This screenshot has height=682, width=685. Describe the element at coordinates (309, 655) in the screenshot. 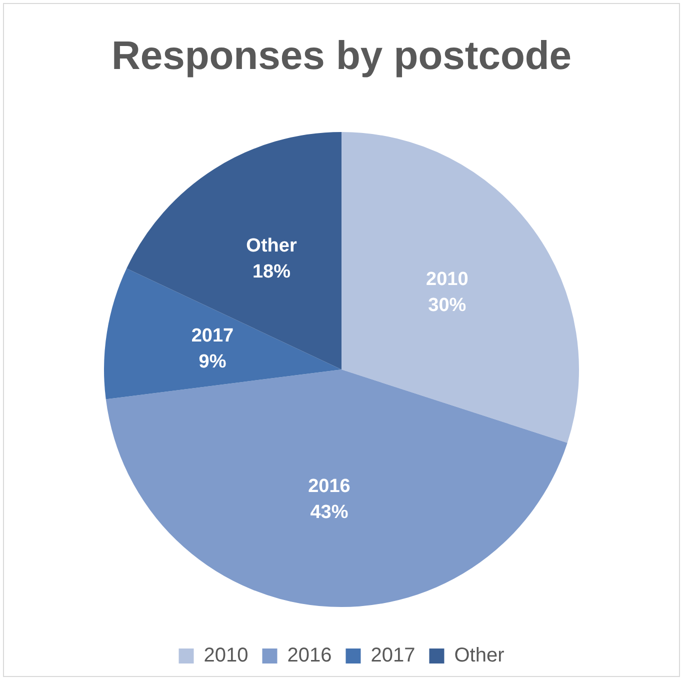

I see `legend-label: 2016` at that location.